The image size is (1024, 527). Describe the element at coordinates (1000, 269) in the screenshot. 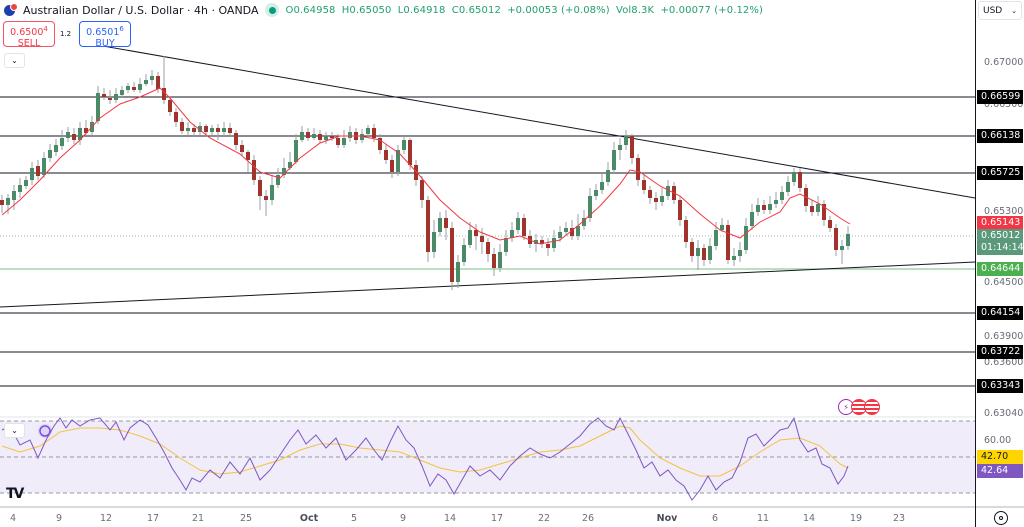

I see `price-level-tag: 0.64644` at that location.